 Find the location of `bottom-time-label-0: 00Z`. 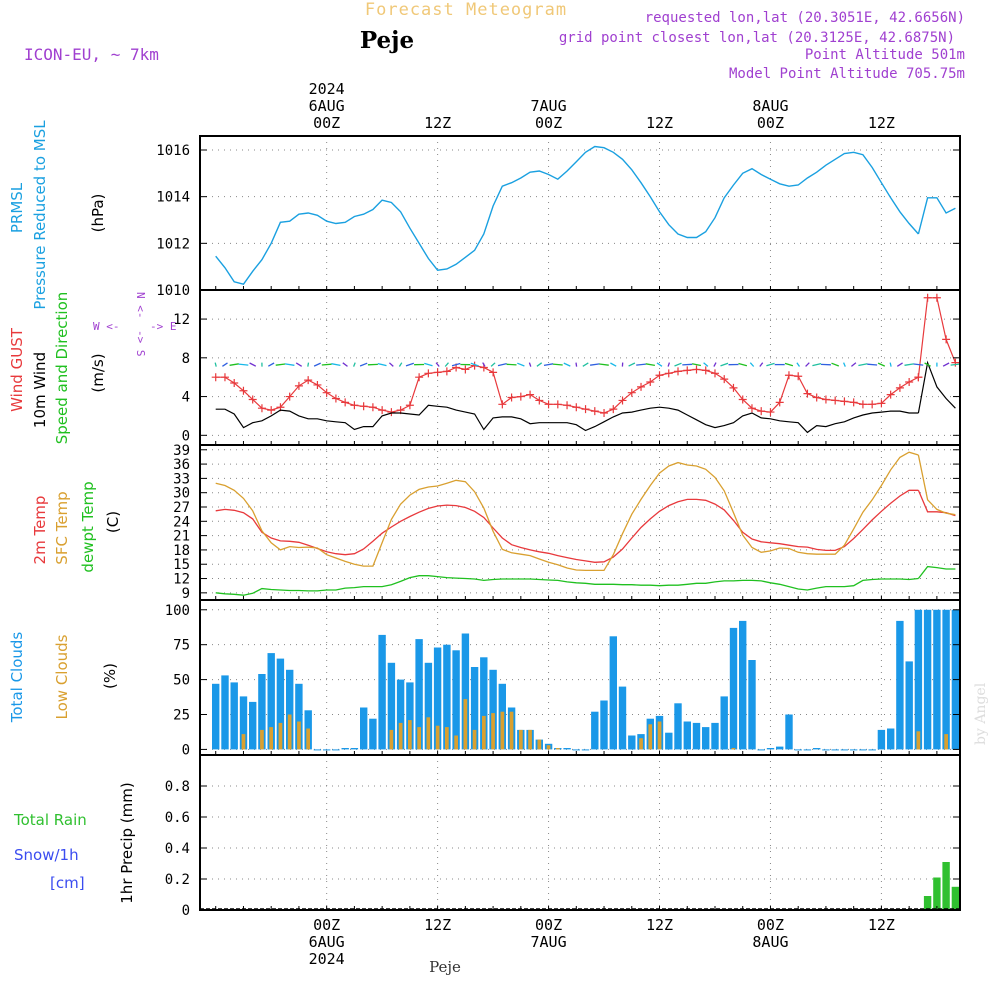

bottom-time-label-0: 00Z is located at coordinates (326, 925).